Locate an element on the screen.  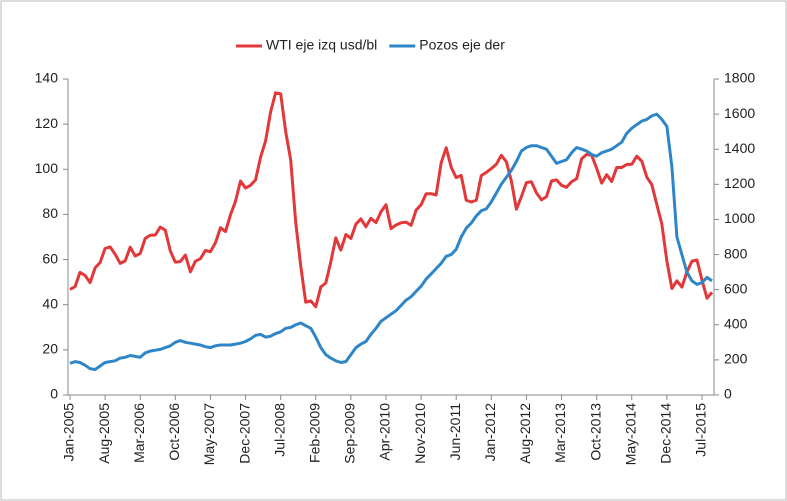
x-tick-label: Jun-2011 is located at coordinates (455, 432).